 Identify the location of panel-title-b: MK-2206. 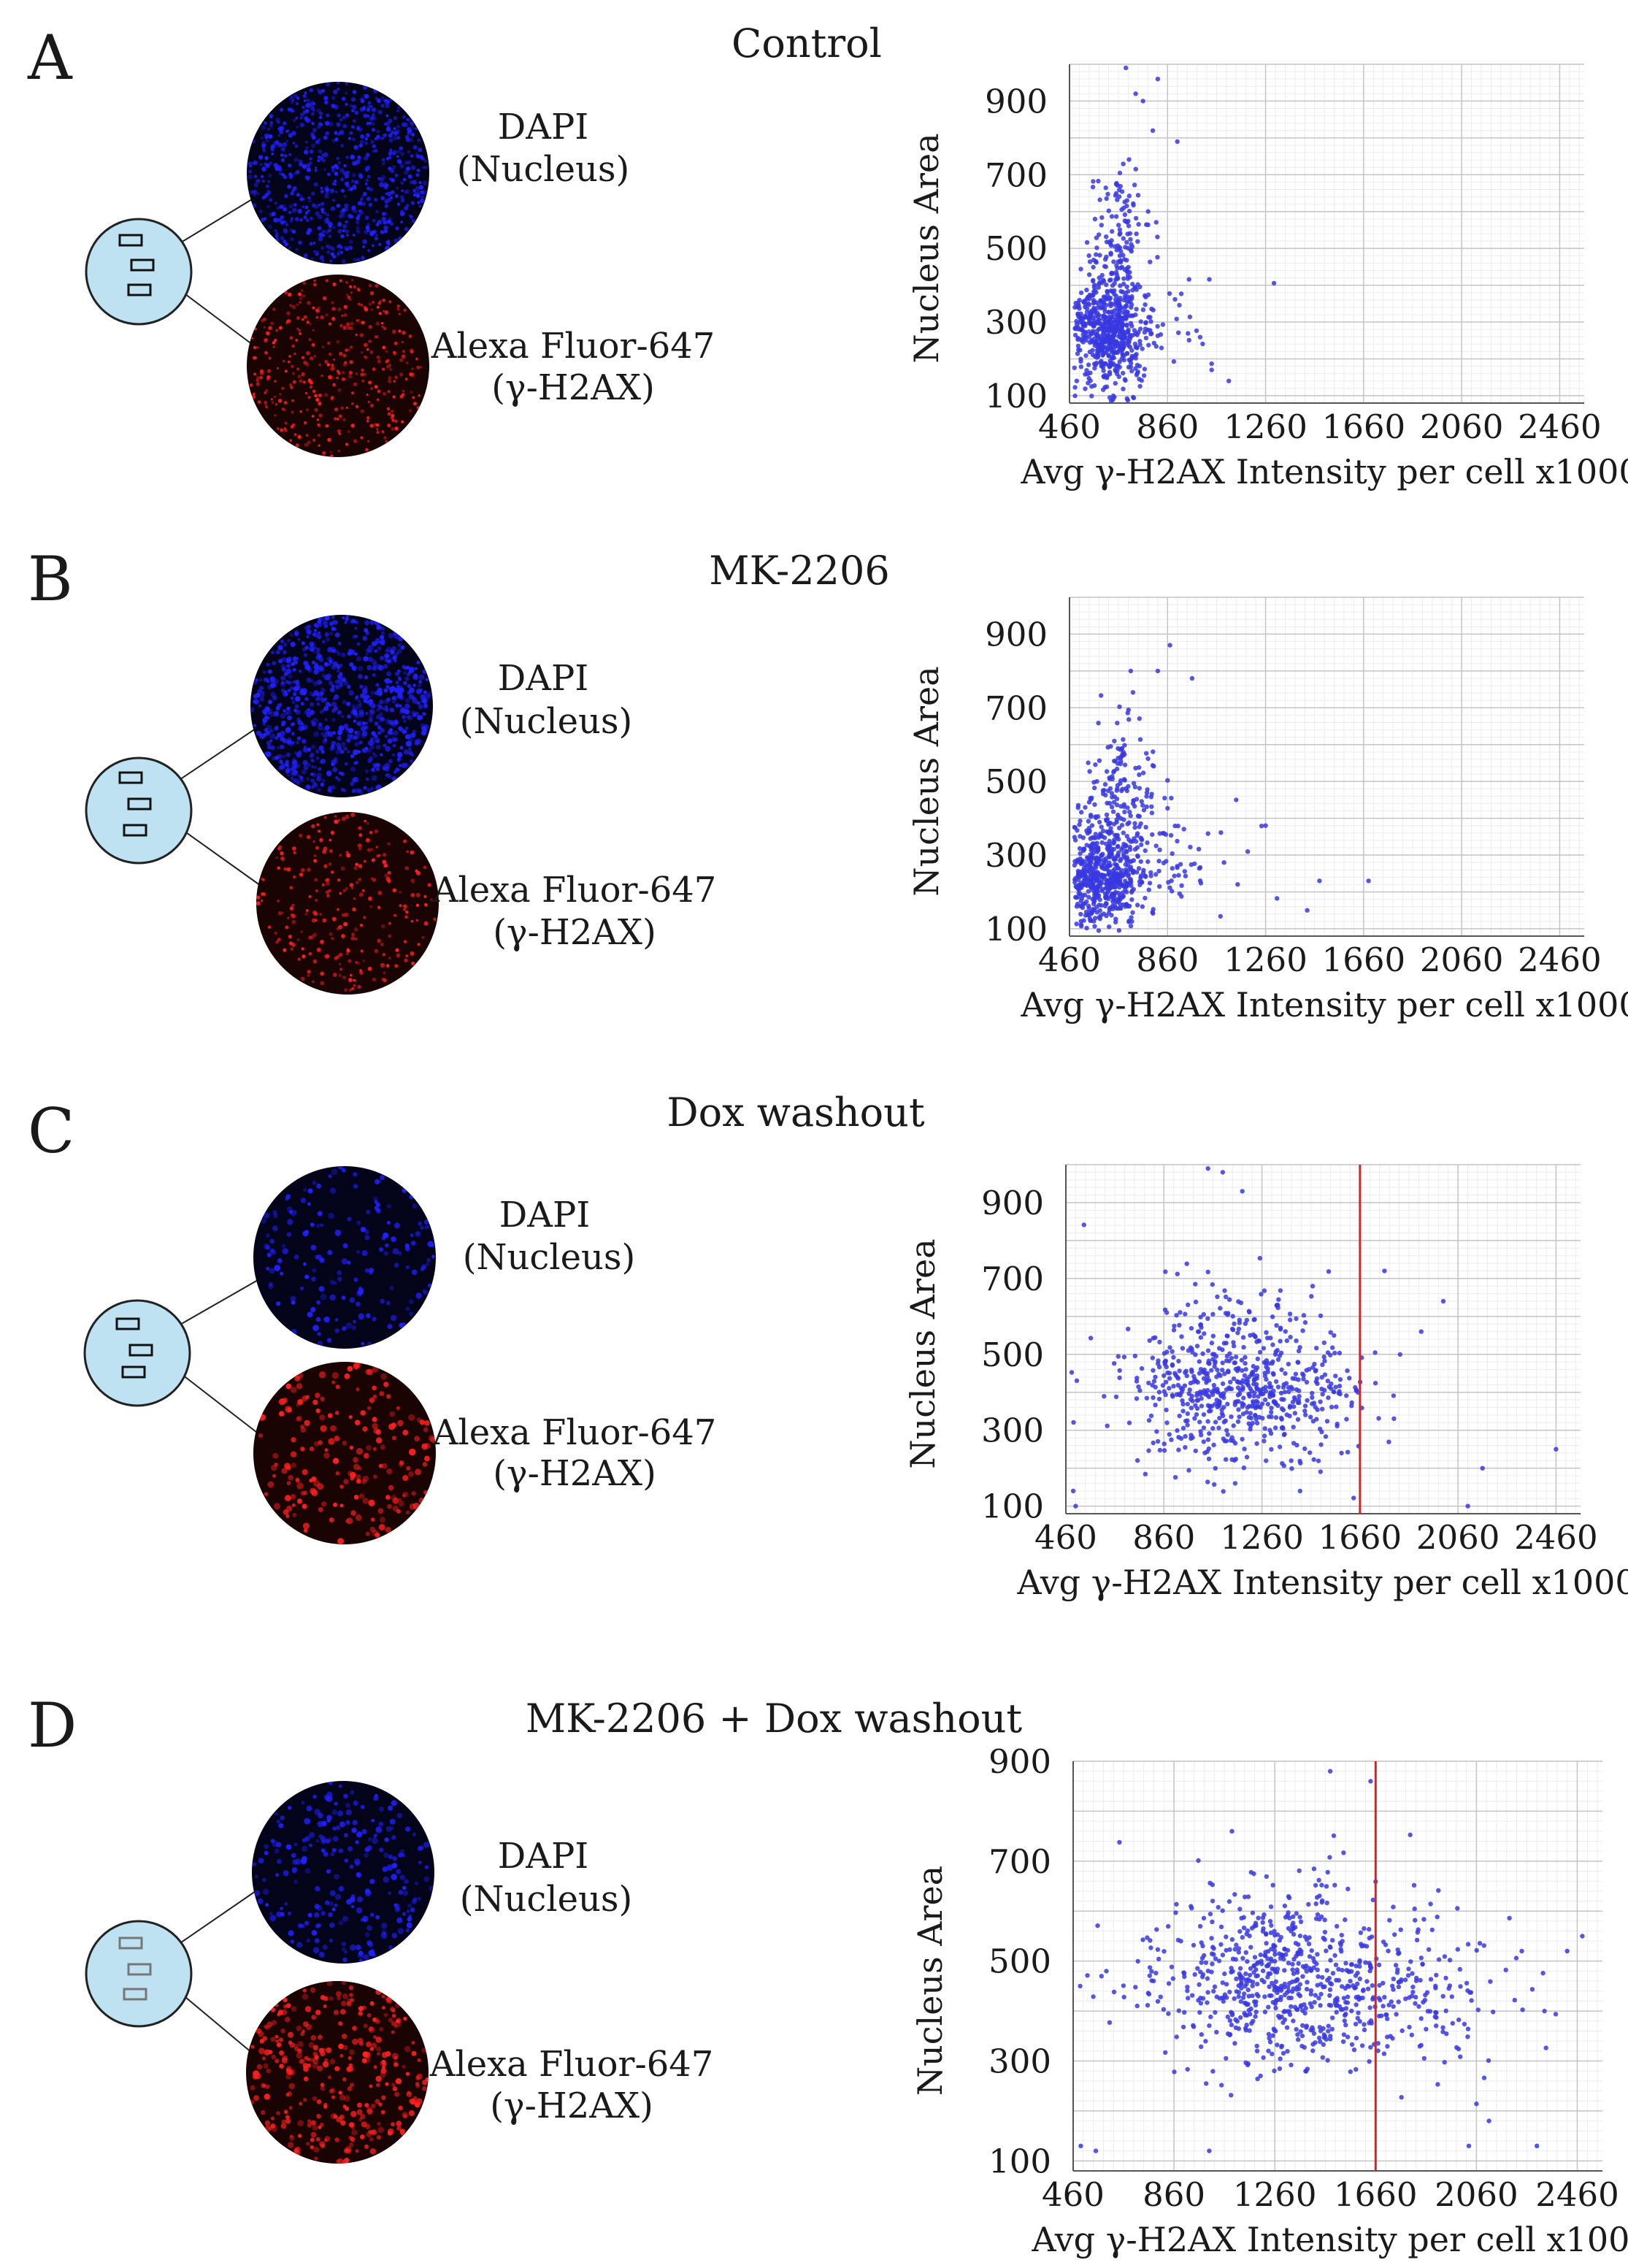
(799, 571).